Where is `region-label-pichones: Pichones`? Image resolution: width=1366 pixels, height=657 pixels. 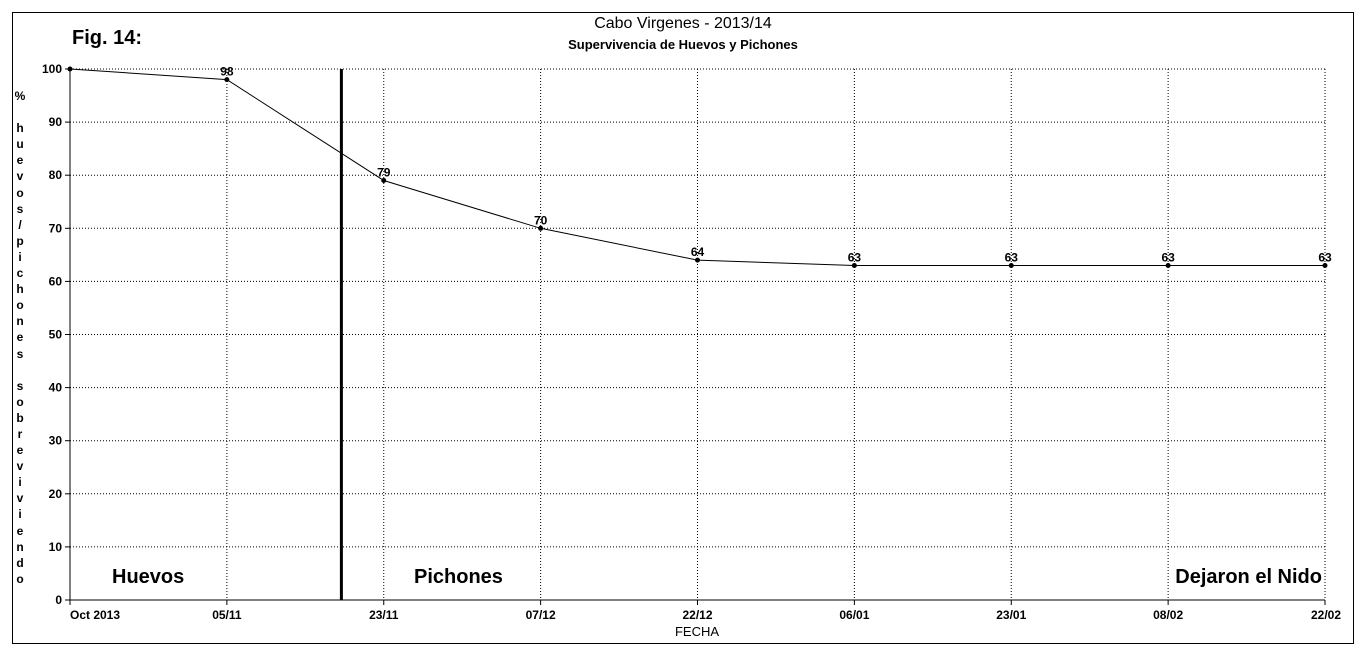
region-label-pichones: Pichones is located at coordinates (458, 577).